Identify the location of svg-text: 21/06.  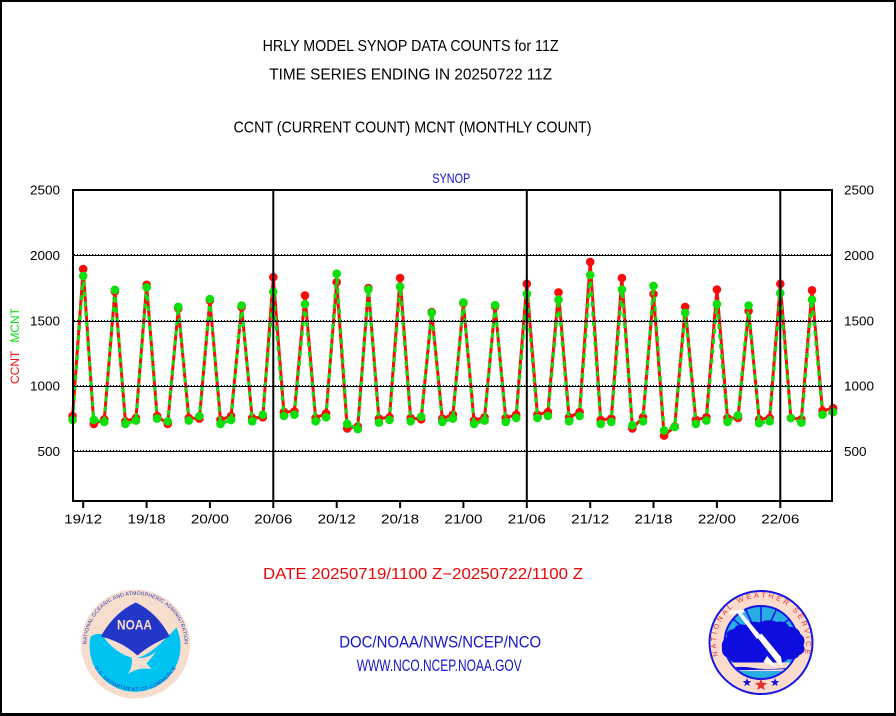
(527, 519).